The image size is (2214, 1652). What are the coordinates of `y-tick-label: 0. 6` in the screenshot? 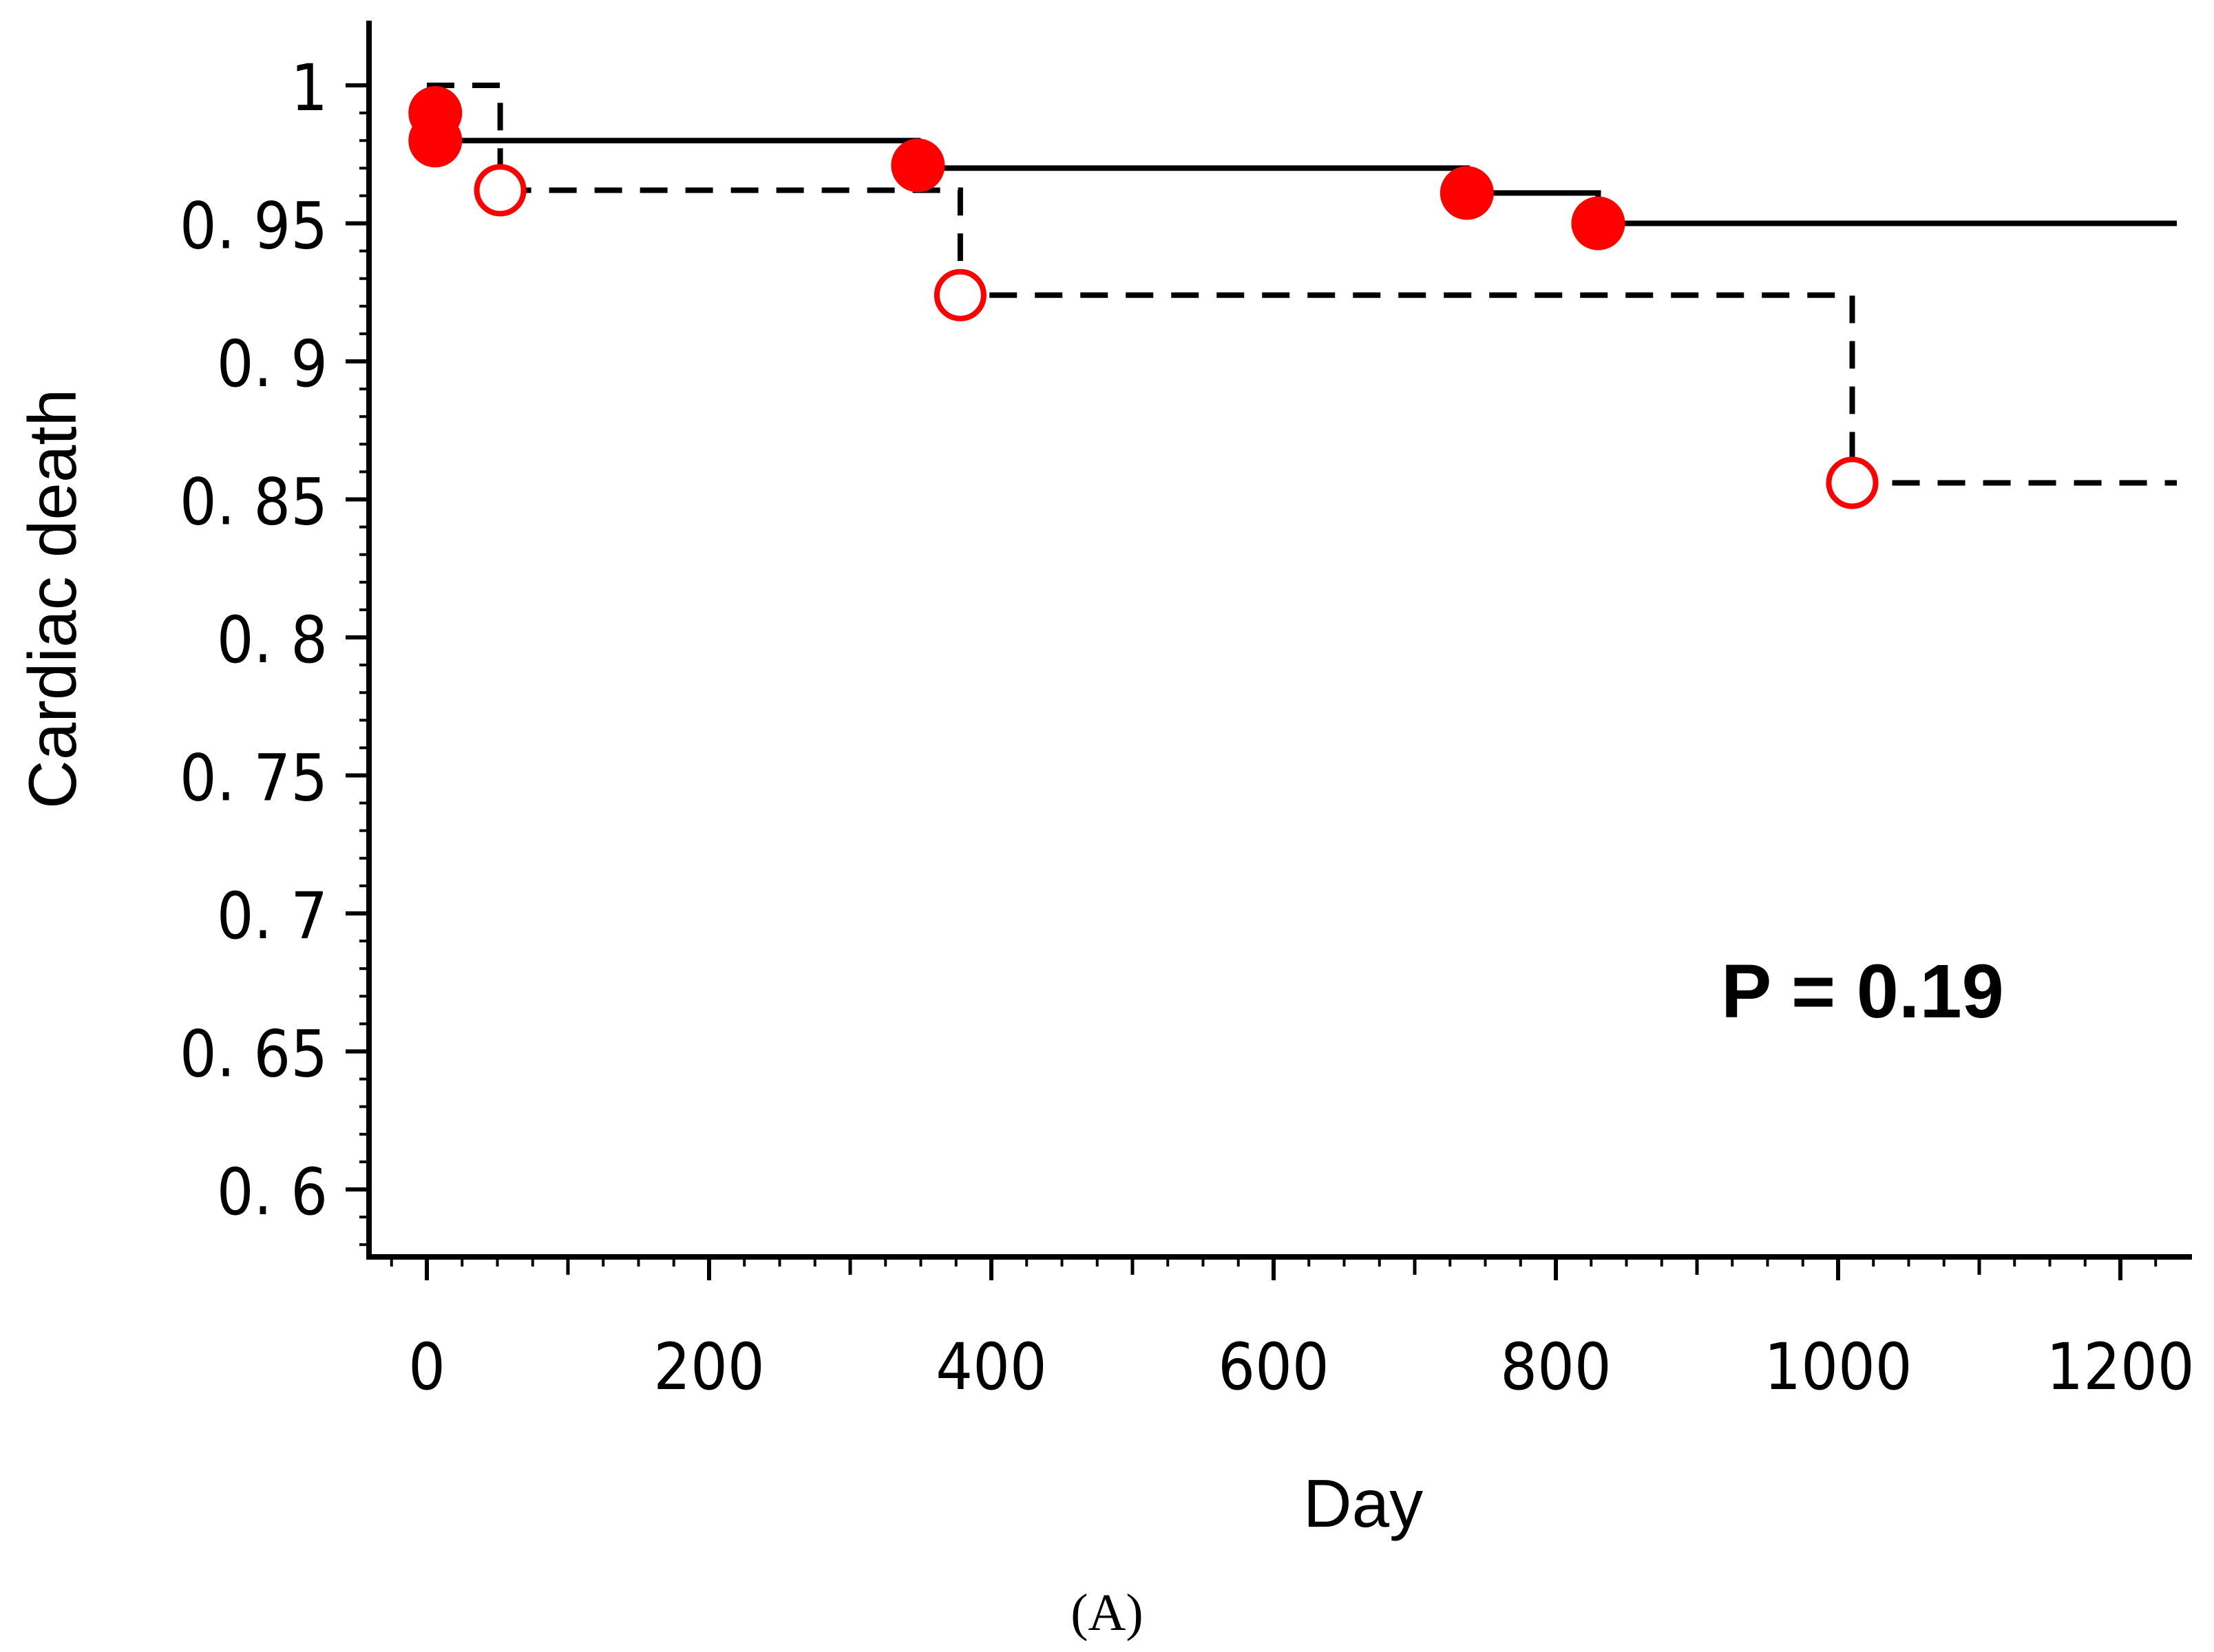 It's located at (272, 1192).